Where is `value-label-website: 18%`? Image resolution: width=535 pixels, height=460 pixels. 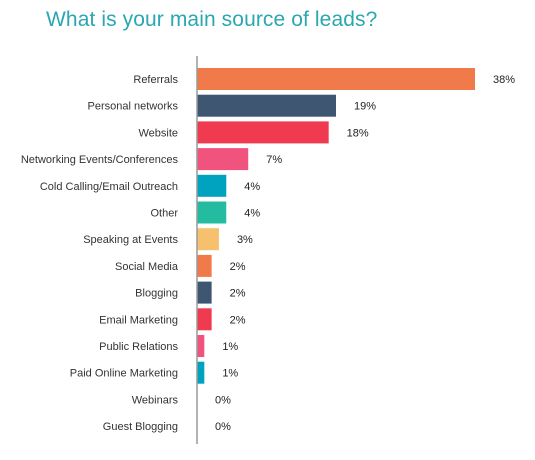 value-label-website: 18% is located at coordinates (358, 133).